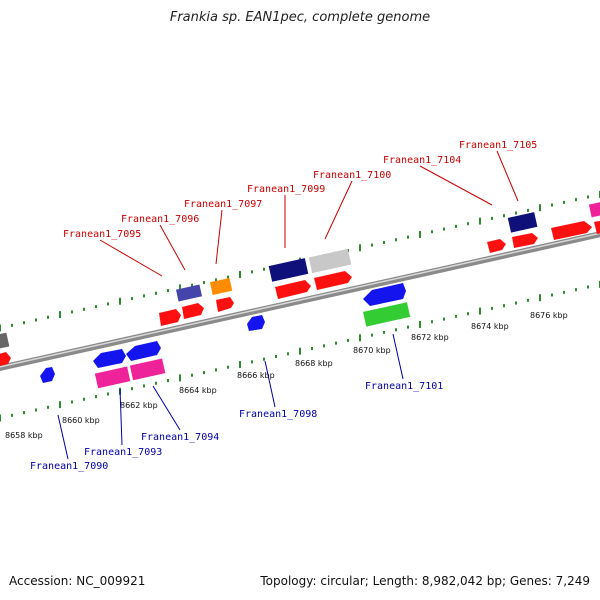 This screenshot has width=600, height=600. What do you see at coordinates (139, 405) in the screenshot?
I see `tick-label: 8662 kbp` at bounding box center [139, 405].